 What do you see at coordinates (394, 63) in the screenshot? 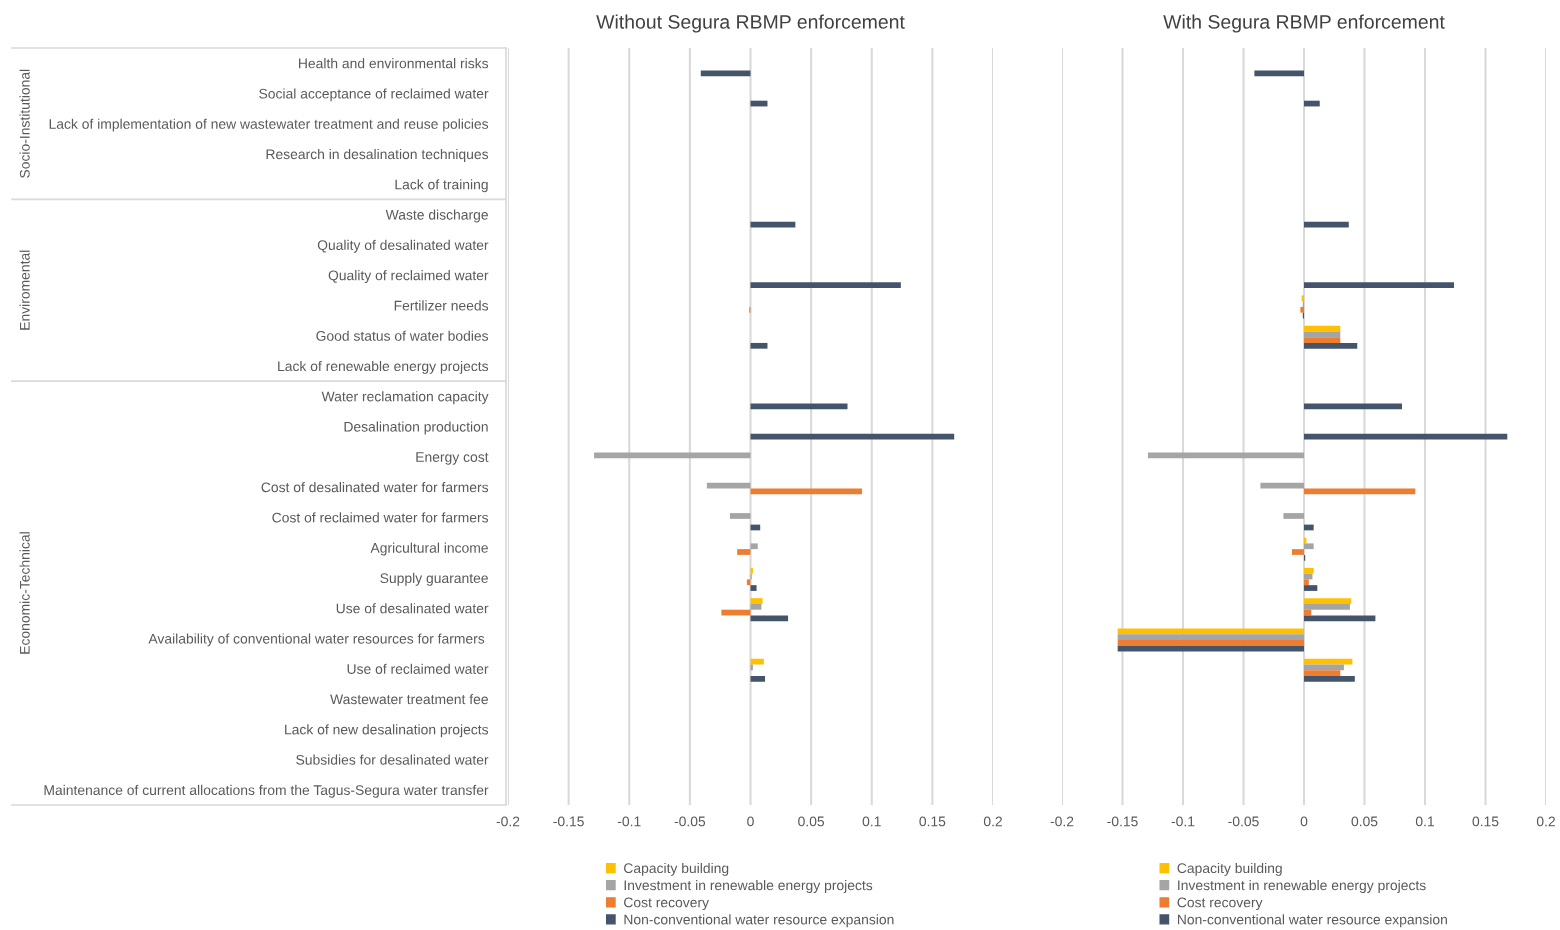
I see `y-tick-label: Health and environmental risks` at bounding box center [394, 63].